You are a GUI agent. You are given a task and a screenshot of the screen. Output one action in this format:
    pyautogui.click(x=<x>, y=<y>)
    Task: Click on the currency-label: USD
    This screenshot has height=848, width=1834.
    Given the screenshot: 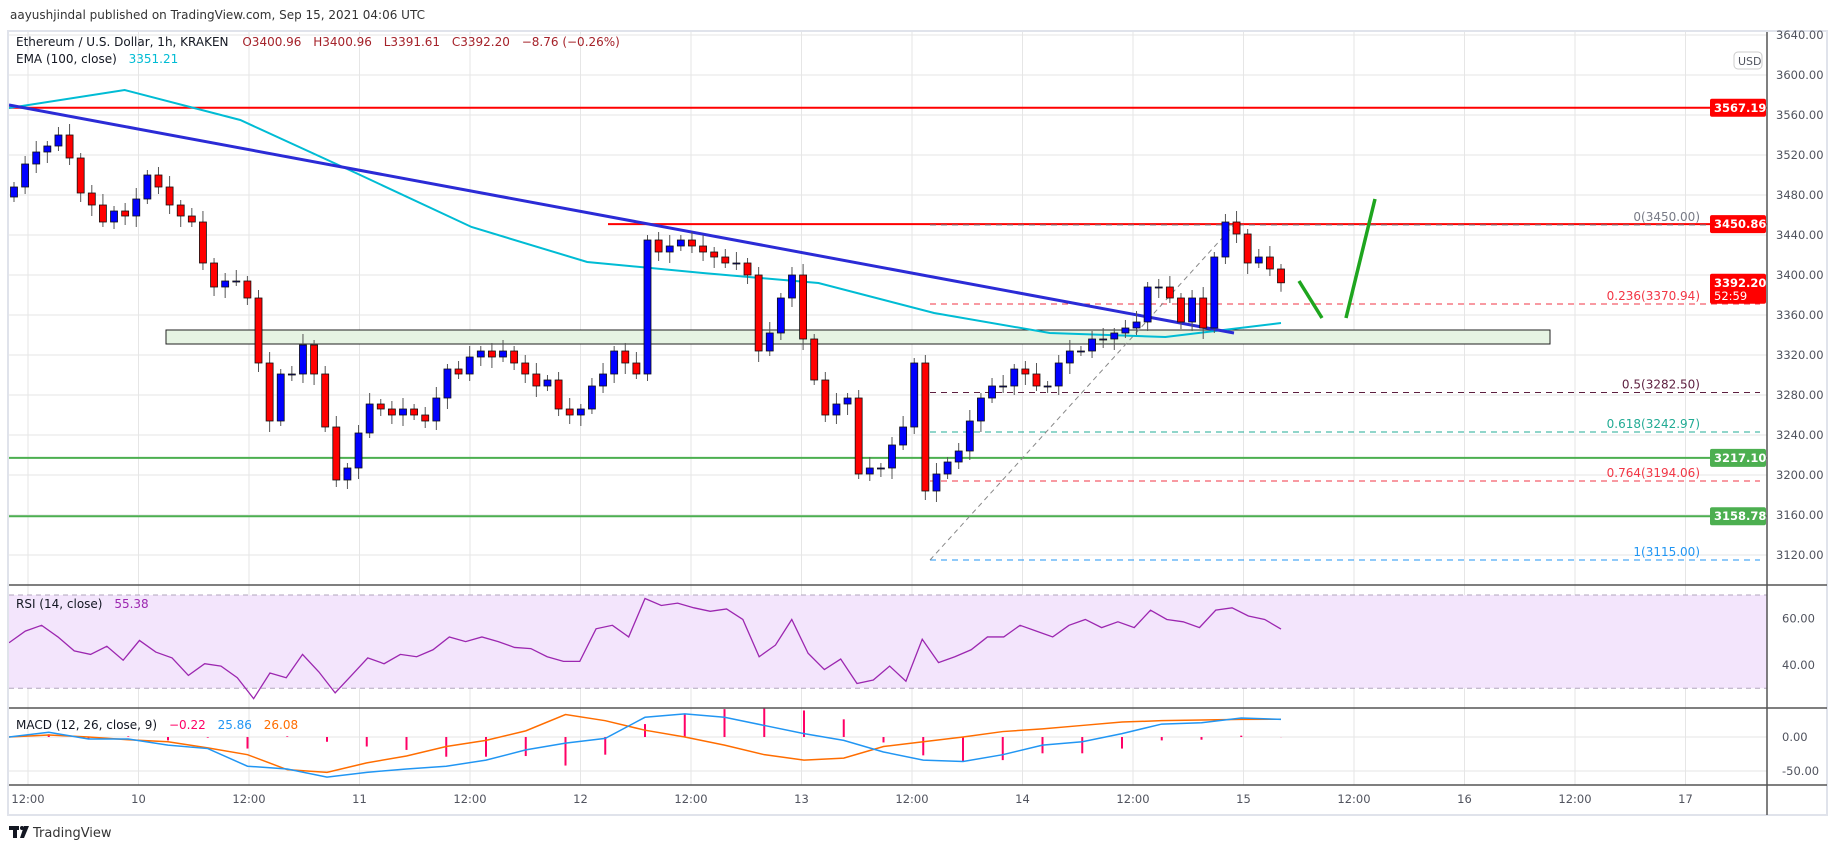 What is the action you would take?
    pyautogui.click(x=1750, y=61)
    